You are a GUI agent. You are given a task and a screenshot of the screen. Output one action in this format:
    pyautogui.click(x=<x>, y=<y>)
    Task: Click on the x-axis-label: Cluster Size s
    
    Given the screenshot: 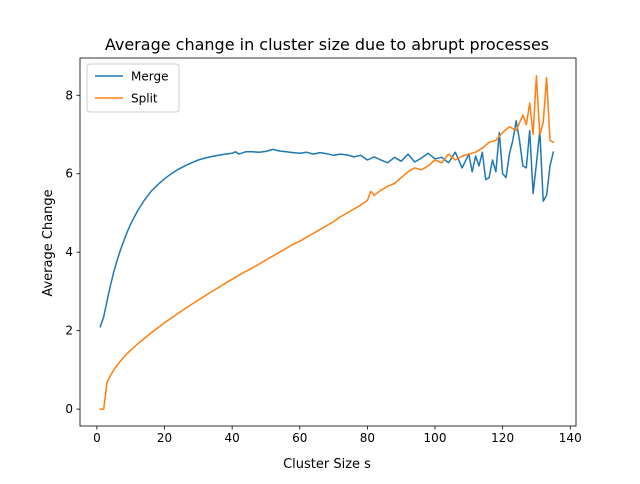 What is the action you would take?
    pyautogui.click(x=327, y=464)
    